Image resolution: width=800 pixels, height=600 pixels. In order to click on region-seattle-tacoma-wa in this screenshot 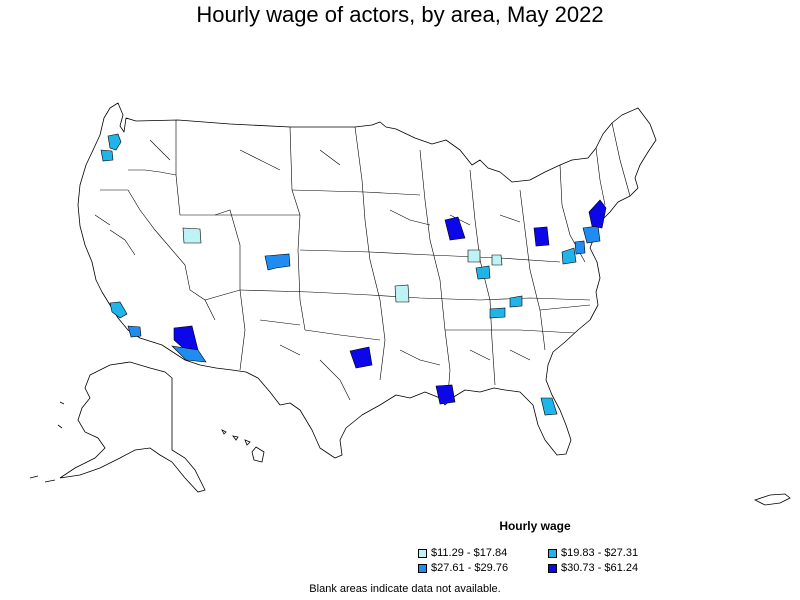, I will do `click(114, 142)`.